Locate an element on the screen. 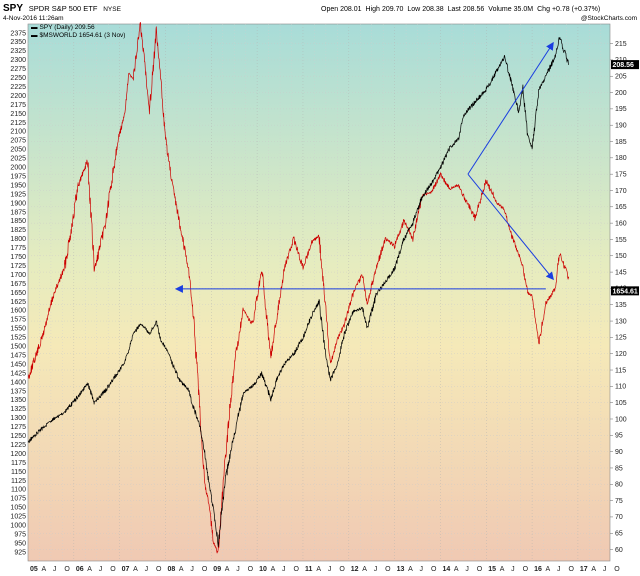 The height and width of the screenshot is (576, 640). left-tick-label: 1675 is located at coordinates (18, 284).